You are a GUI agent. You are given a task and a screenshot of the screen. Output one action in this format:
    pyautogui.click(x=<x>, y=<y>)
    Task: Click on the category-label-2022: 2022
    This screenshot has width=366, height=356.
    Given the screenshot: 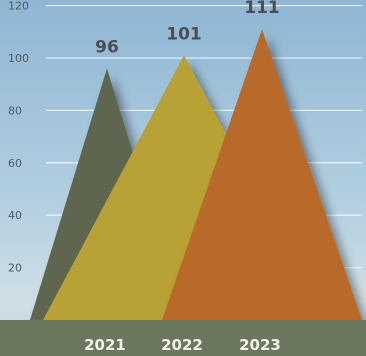 What is the action you would take?
    pyautogui.click(x=182, y=345)
    